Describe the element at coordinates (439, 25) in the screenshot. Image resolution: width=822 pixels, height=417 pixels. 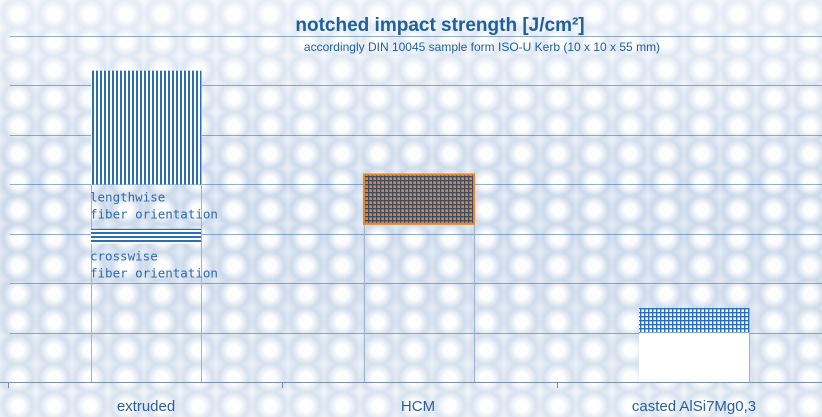
I see `chart-title: notched impact strength [J/cm²]` at that location.